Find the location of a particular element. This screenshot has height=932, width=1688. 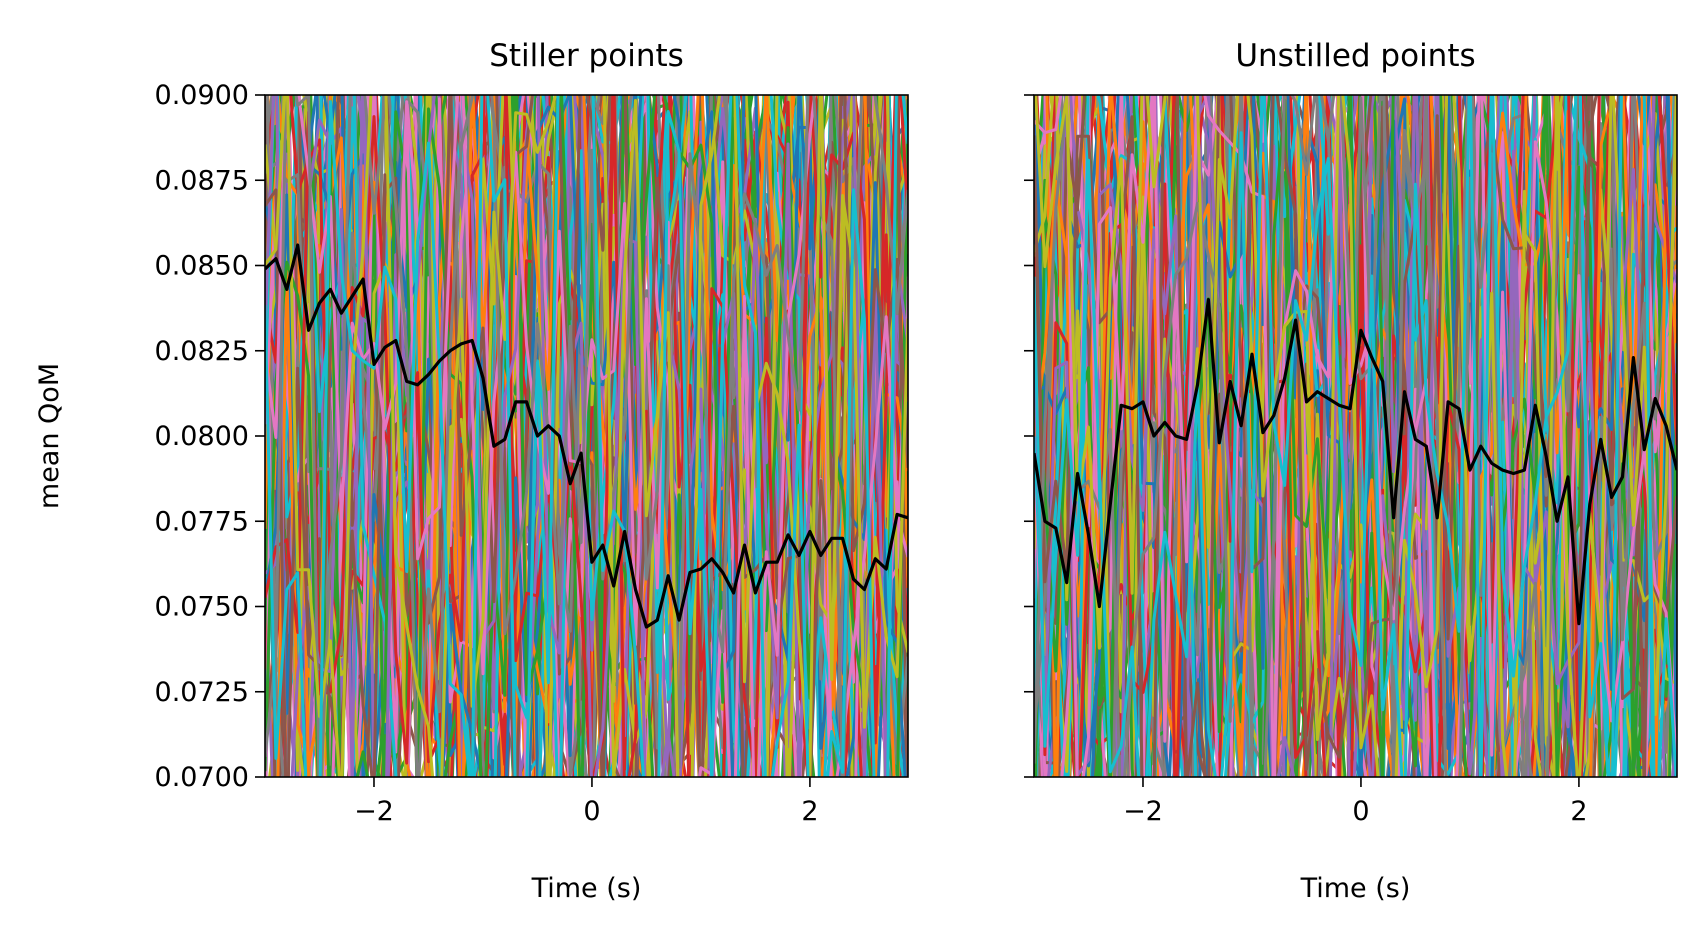

mean-line is located at coordinates (1355, 462).